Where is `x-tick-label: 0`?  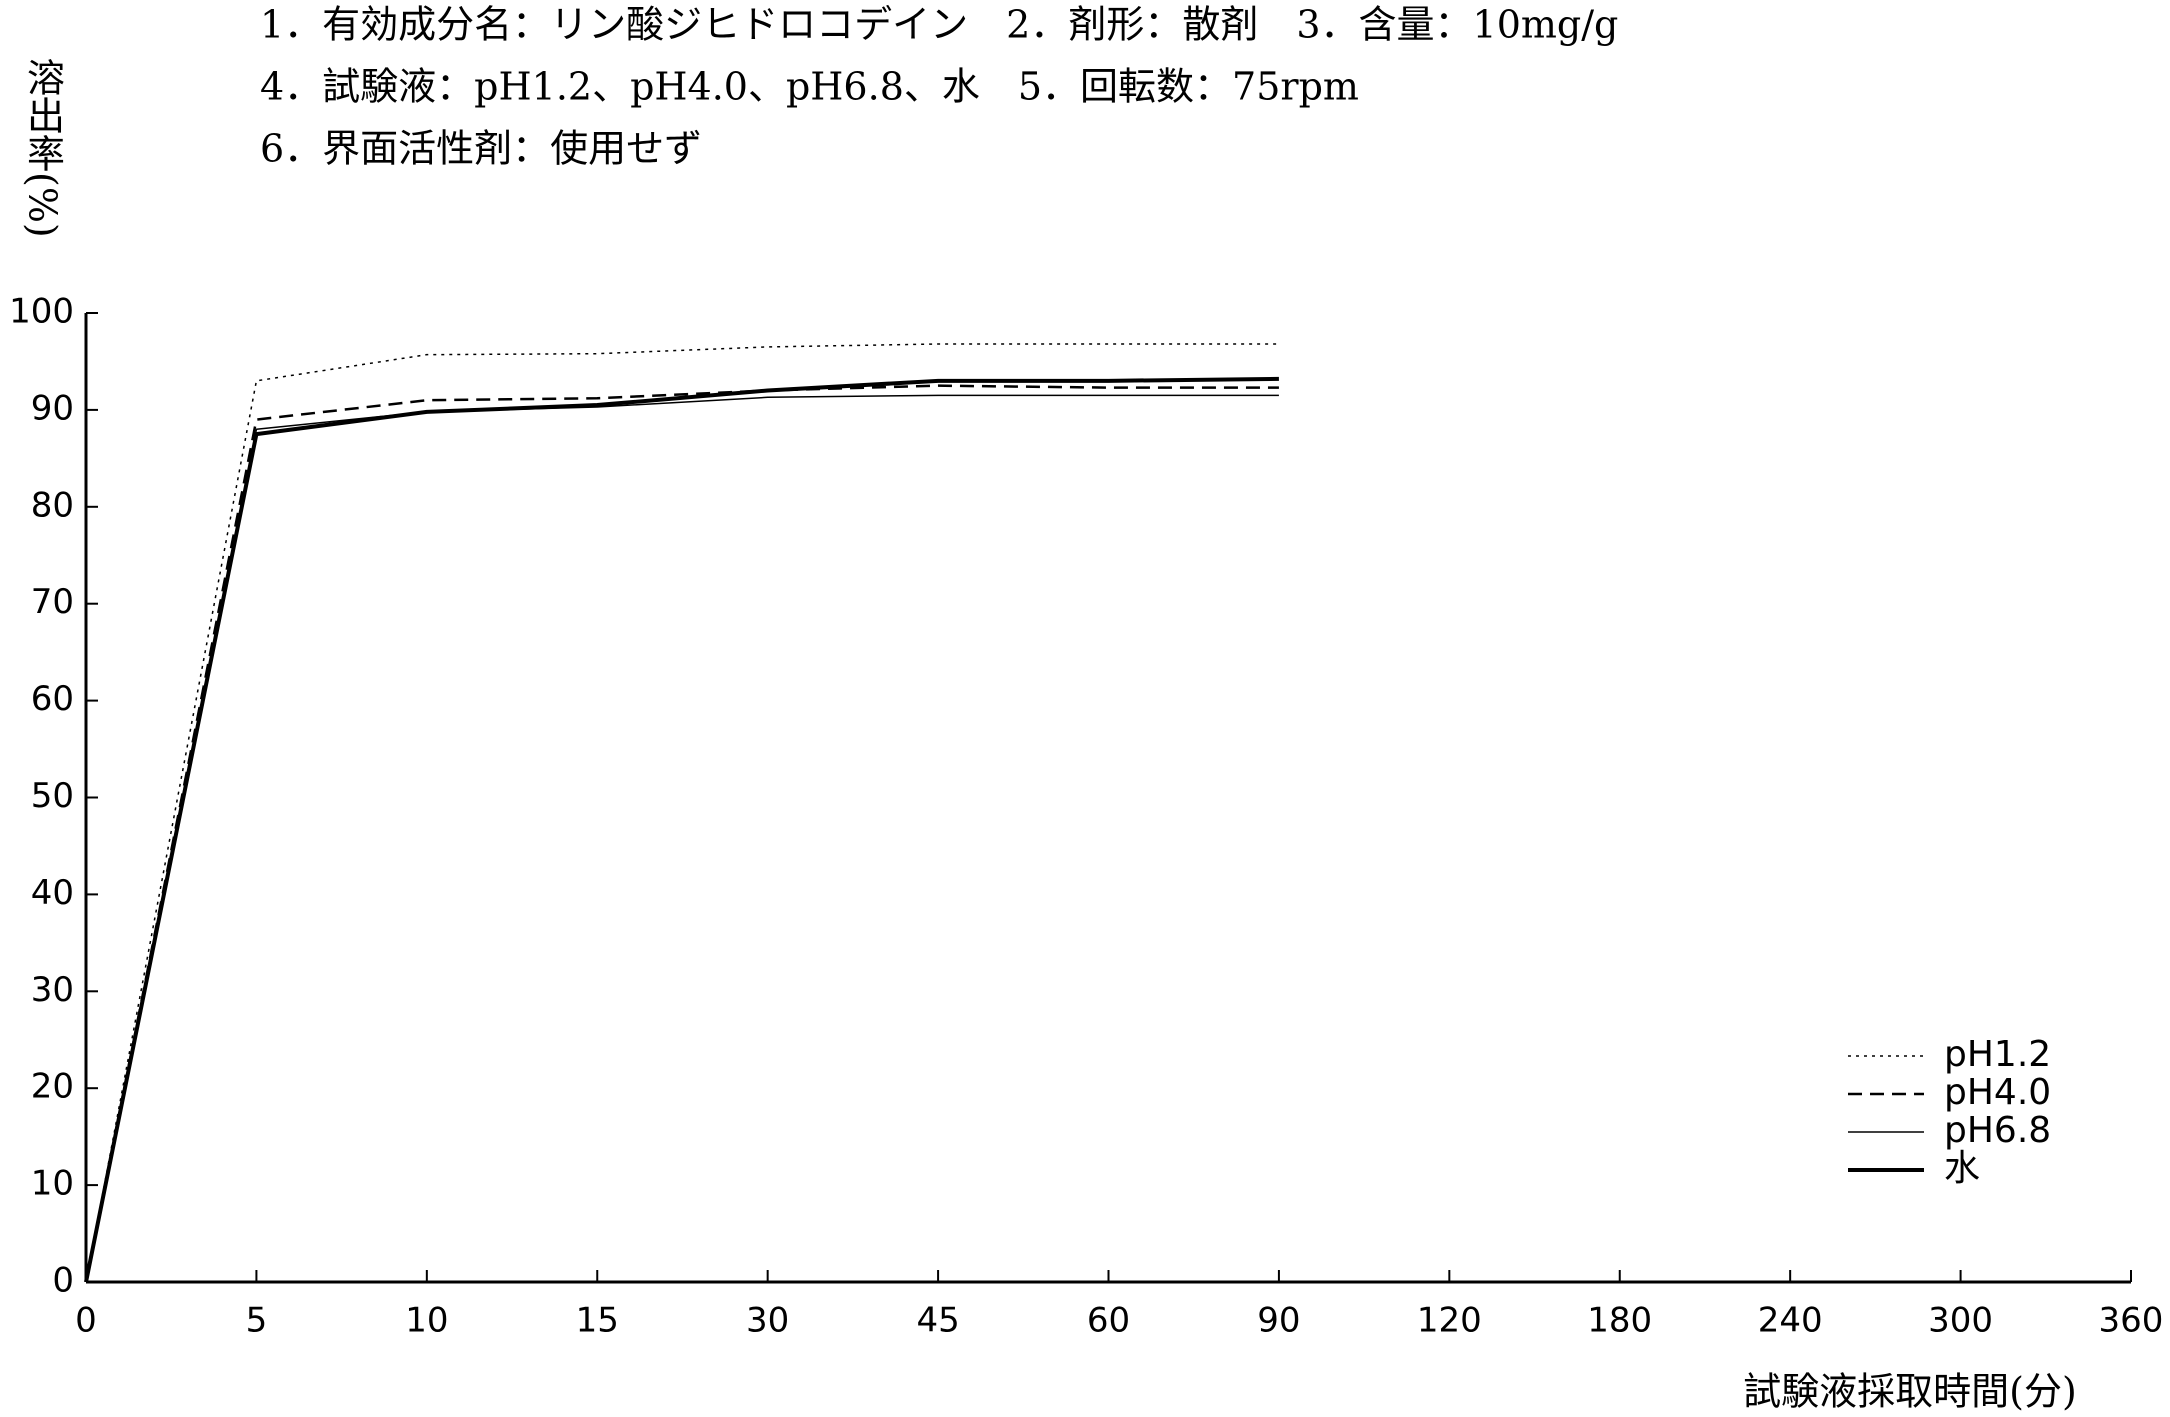
x-tick-label: 0 is located at coordinates (86, 1321).